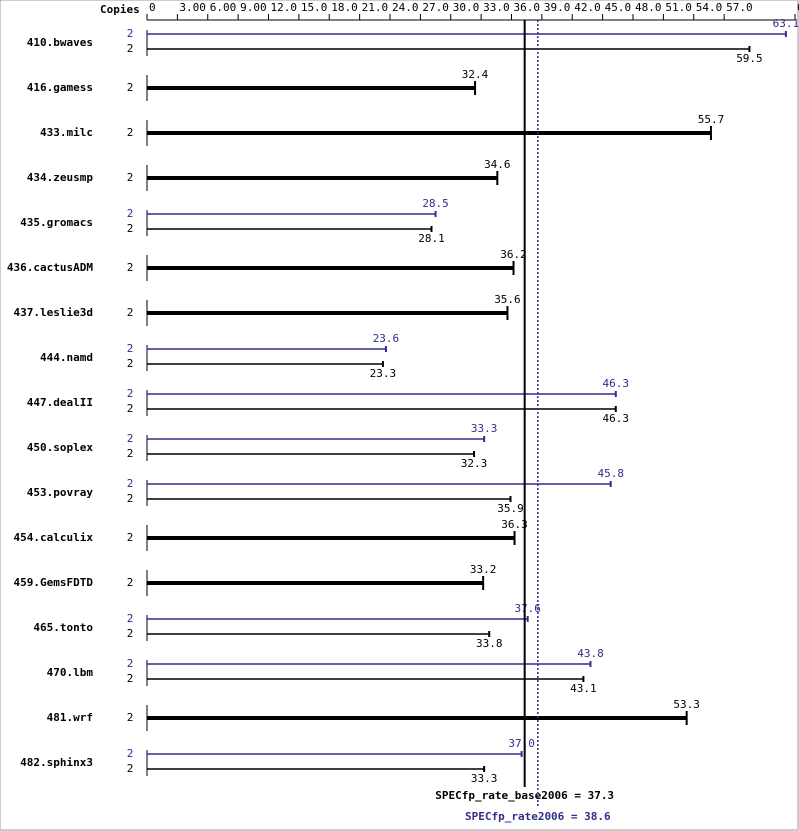  I want to click on category-label: 416.gamess, so click(60, 87).